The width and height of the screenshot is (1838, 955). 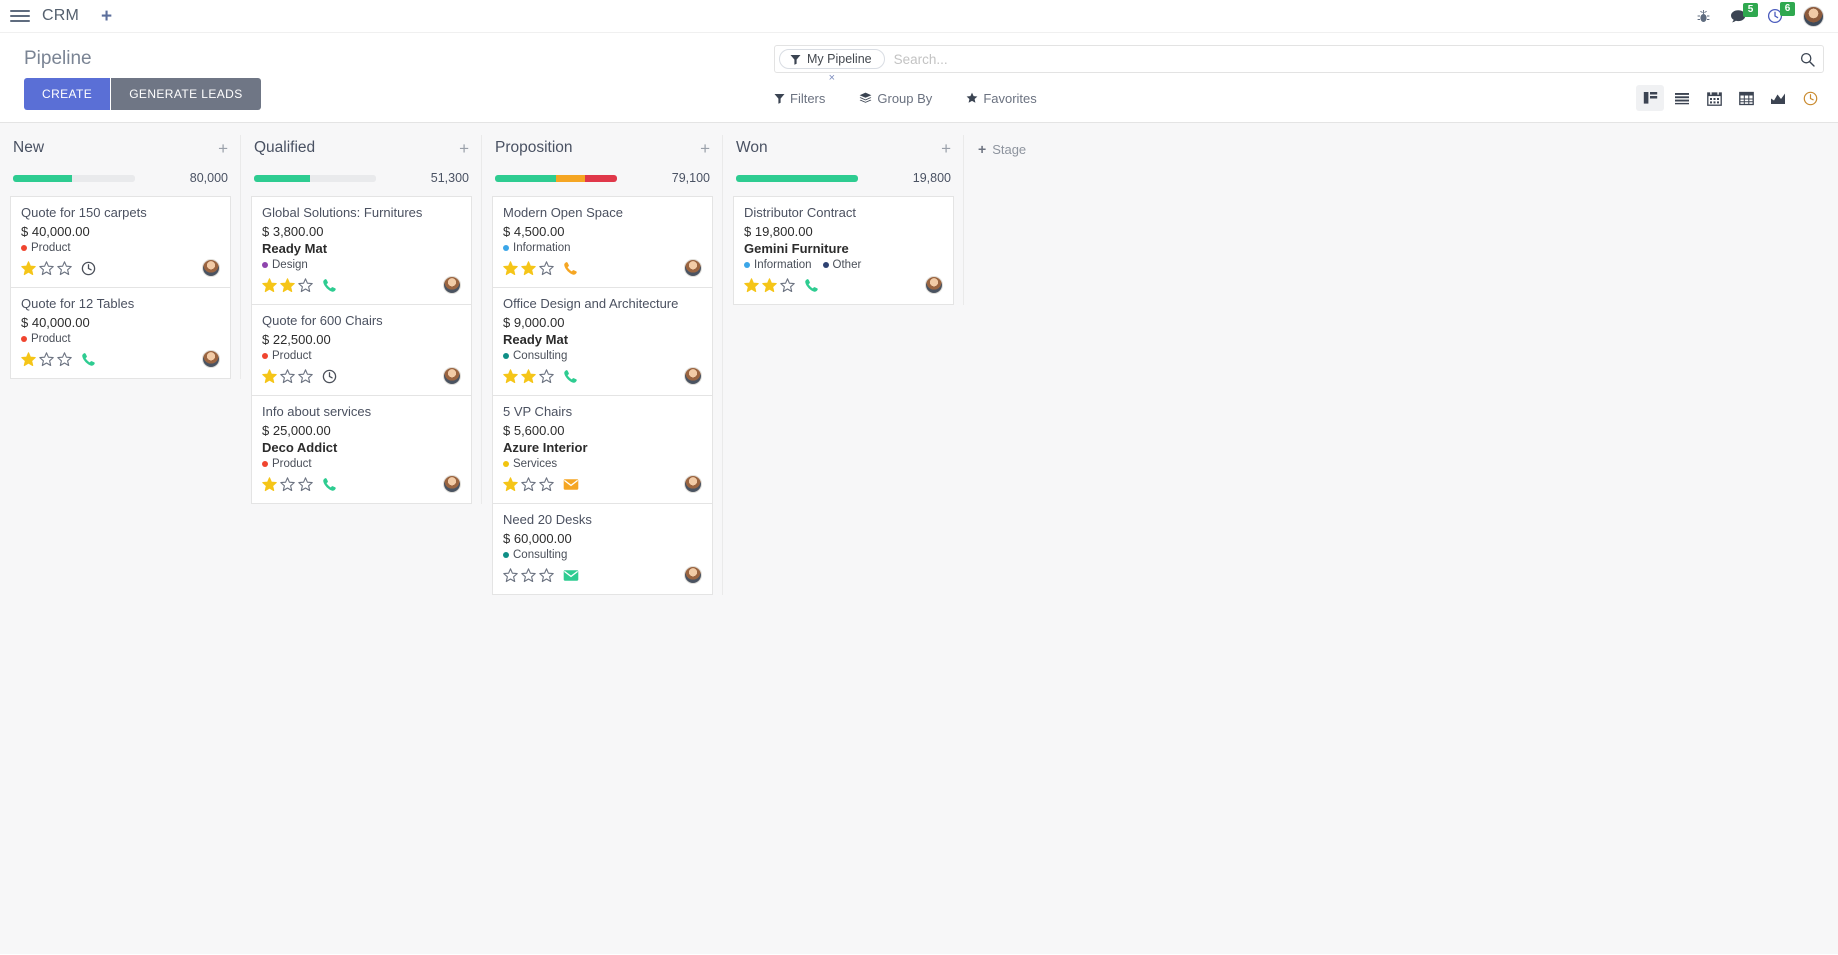 What do you see at coordinates (1682, 98) in the screenshot?
I see `view-button-list` at bounding box center [1682, 98].